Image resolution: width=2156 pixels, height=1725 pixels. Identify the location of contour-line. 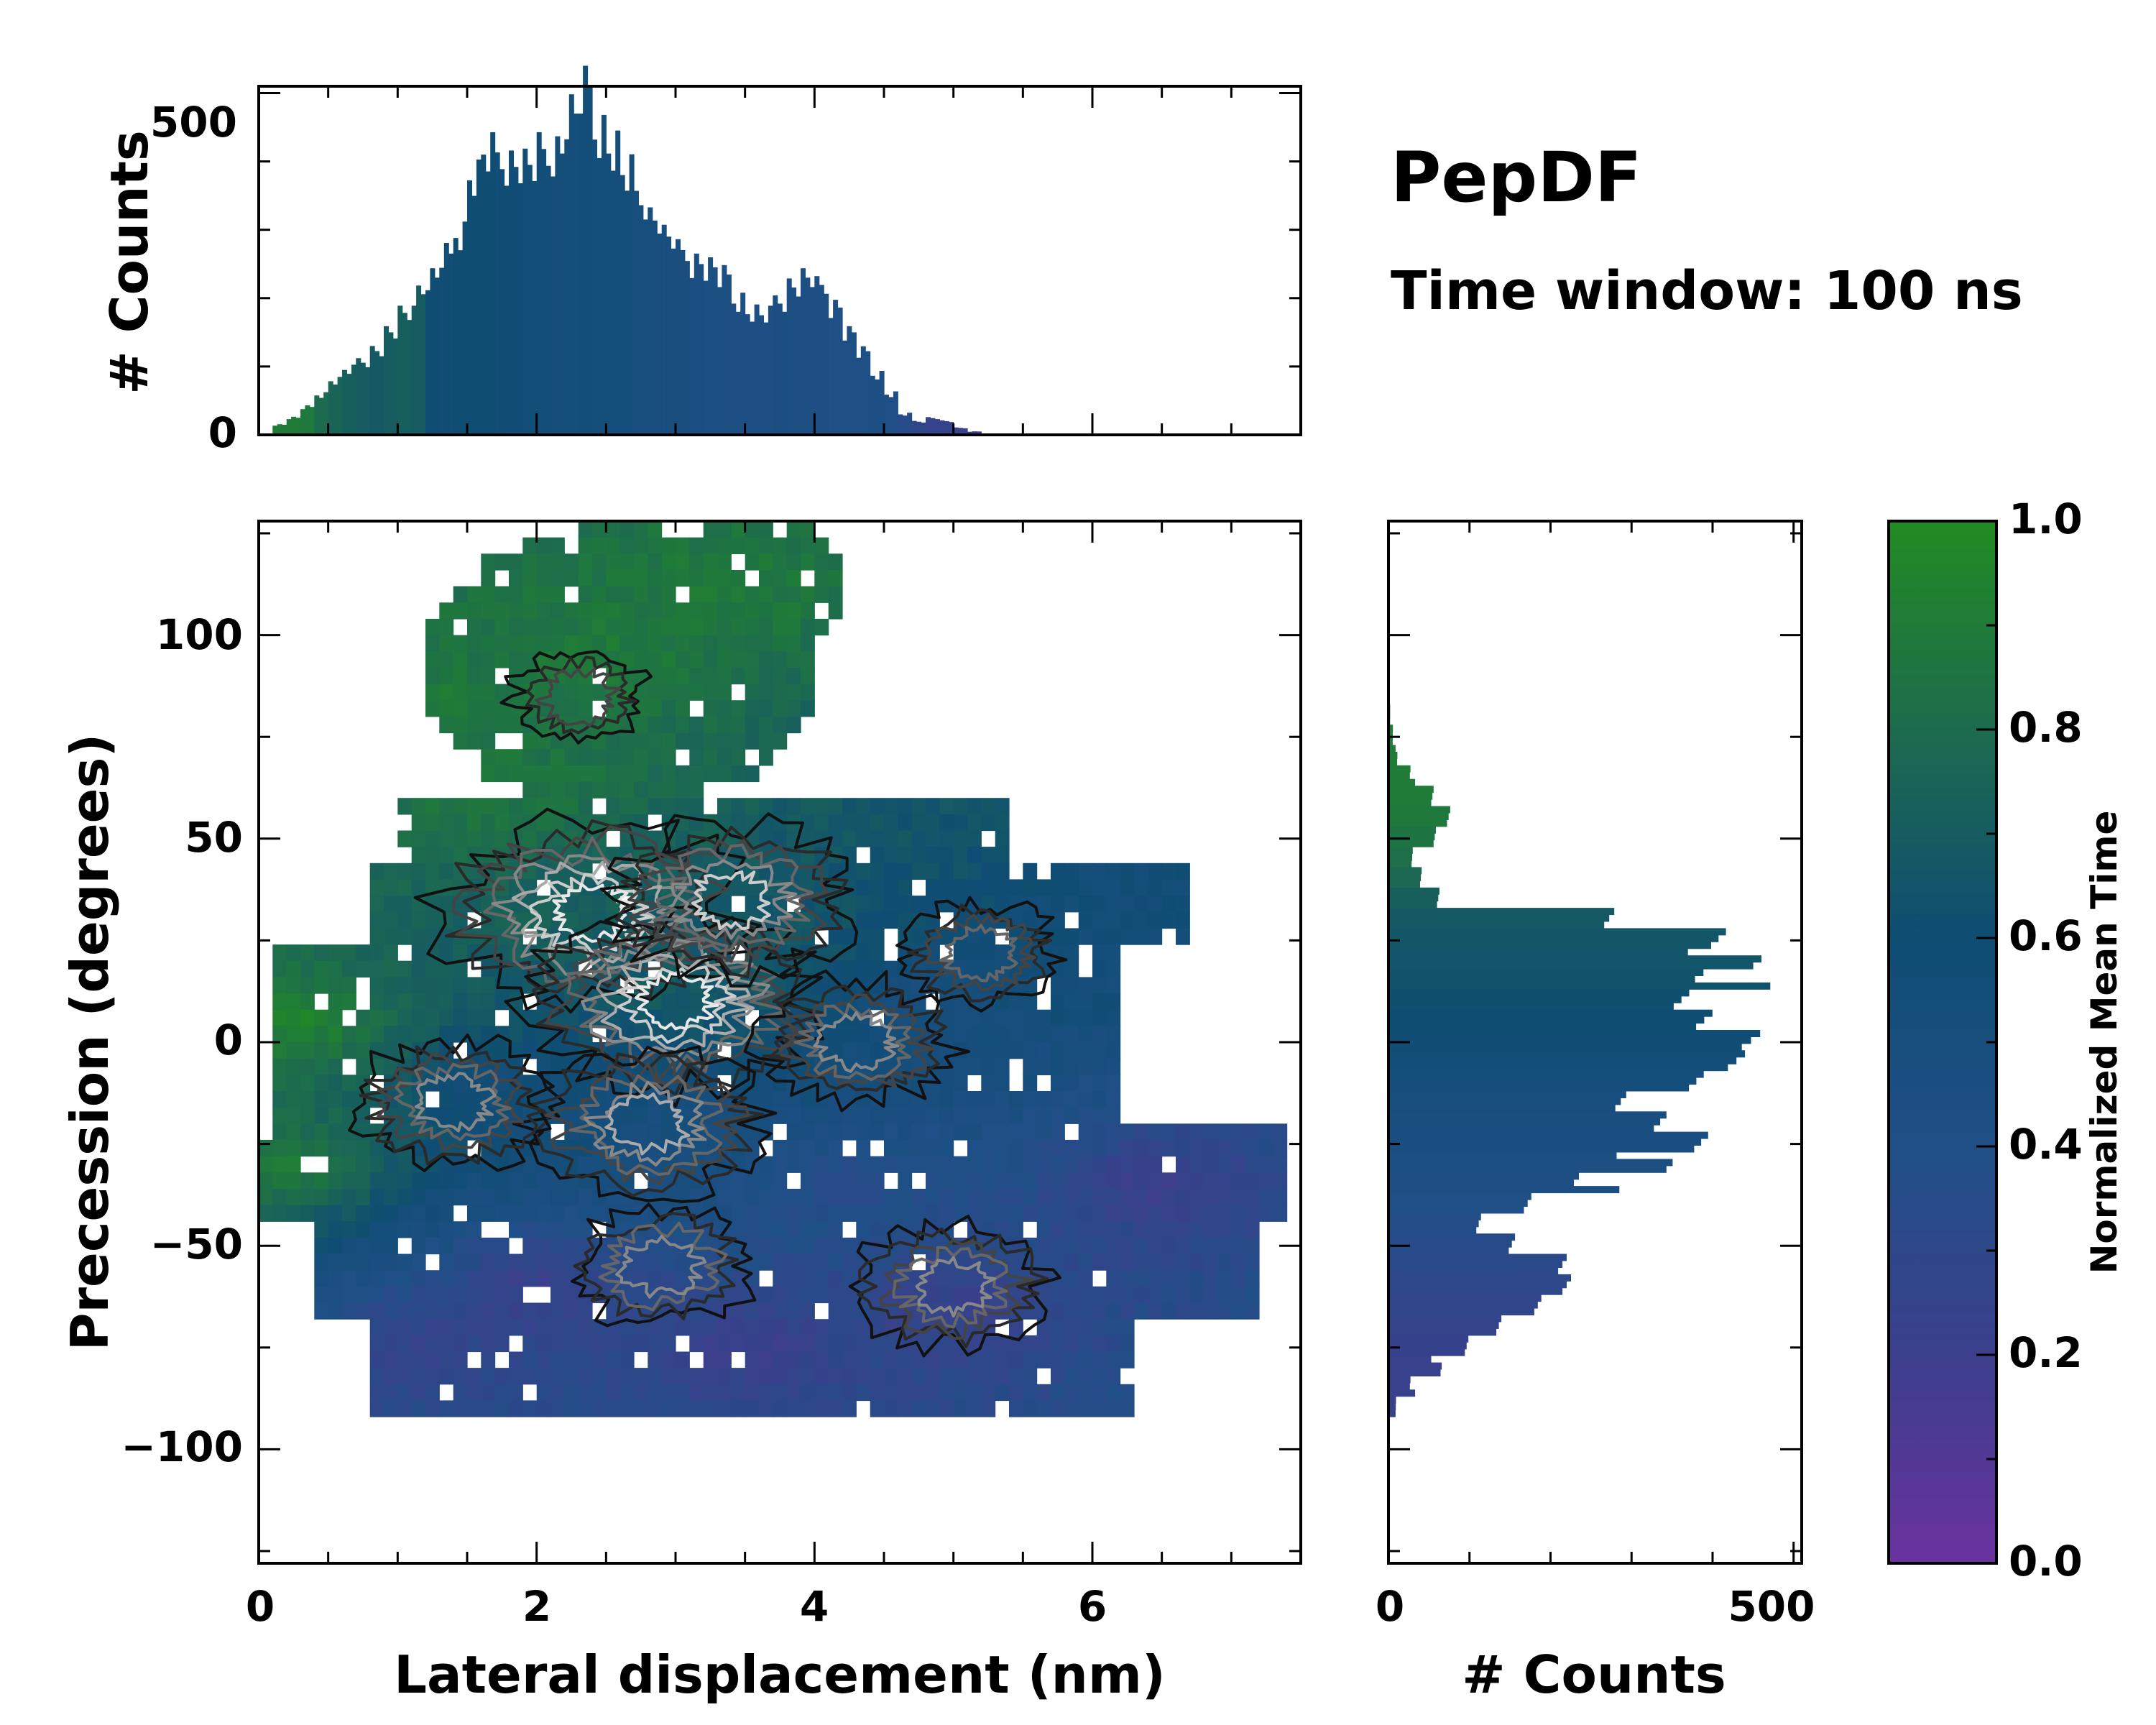
(576, 697).